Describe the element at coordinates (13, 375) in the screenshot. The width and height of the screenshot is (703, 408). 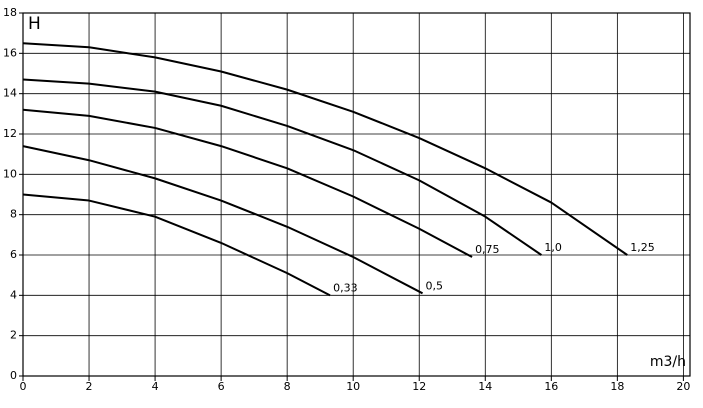
I see `y-tick-label: 0` at that location.